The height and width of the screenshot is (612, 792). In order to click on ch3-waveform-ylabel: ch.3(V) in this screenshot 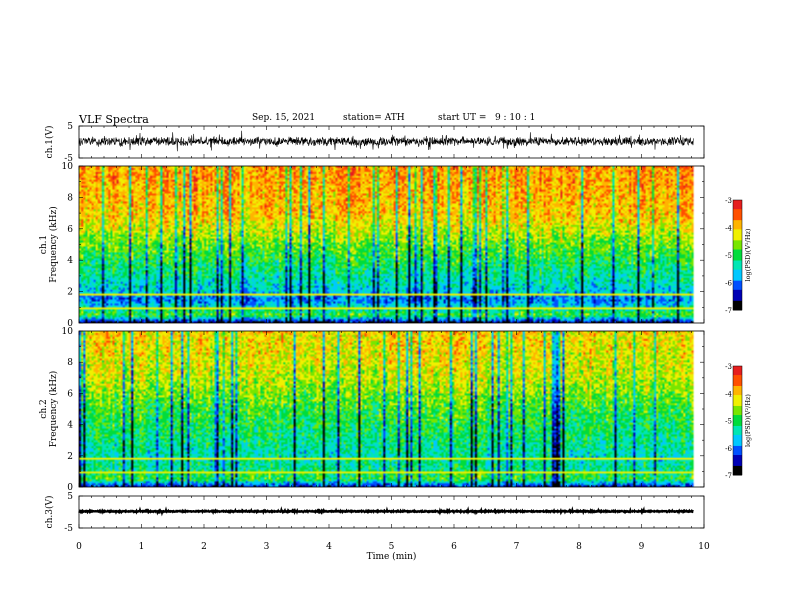, I will do `click(49, 512)`.